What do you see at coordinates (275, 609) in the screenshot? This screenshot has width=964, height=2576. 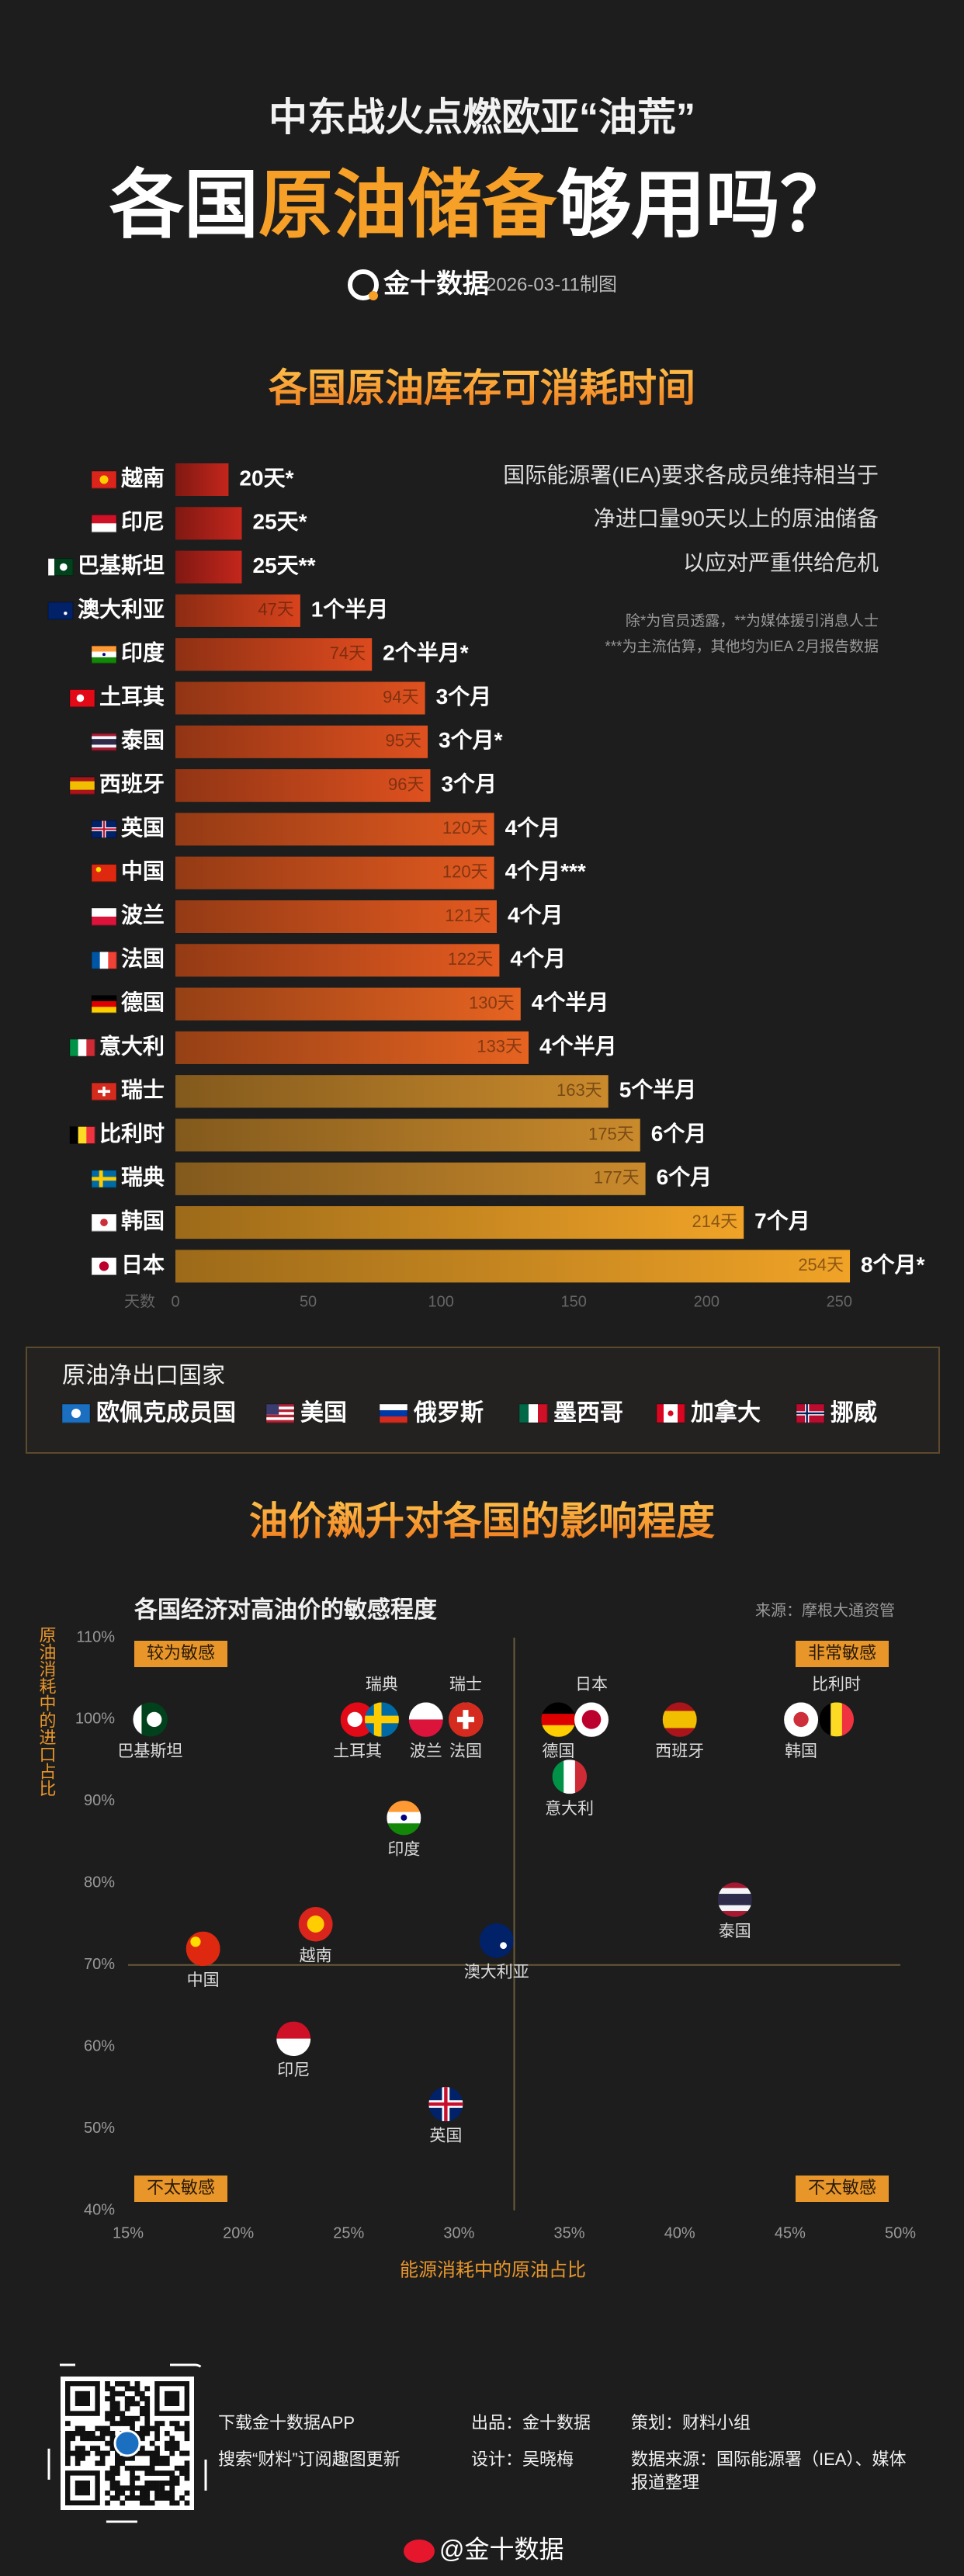 I see `value-label: 47天` at bounding box center [275, 609].